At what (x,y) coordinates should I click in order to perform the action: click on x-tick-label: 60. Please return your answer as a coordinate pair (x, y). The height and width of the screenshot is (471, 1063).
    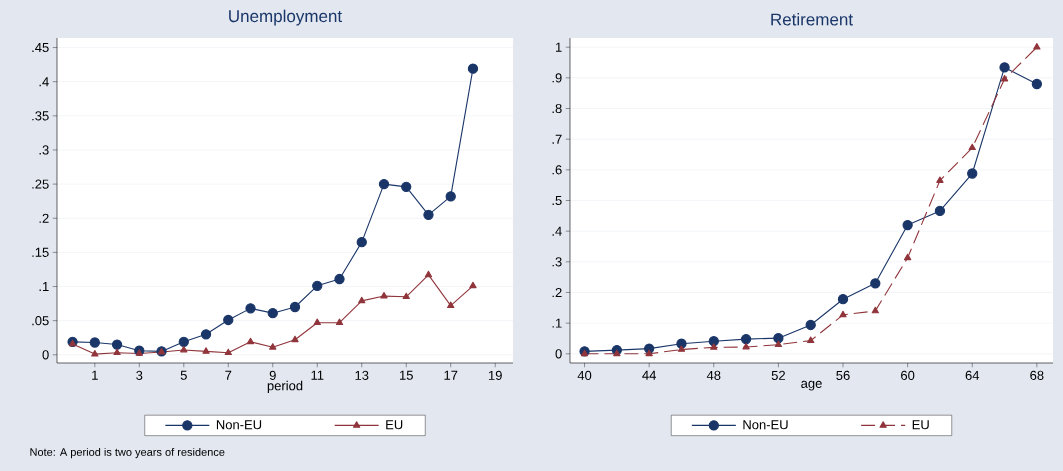
    Looking at the image, I should click on (908, 375).